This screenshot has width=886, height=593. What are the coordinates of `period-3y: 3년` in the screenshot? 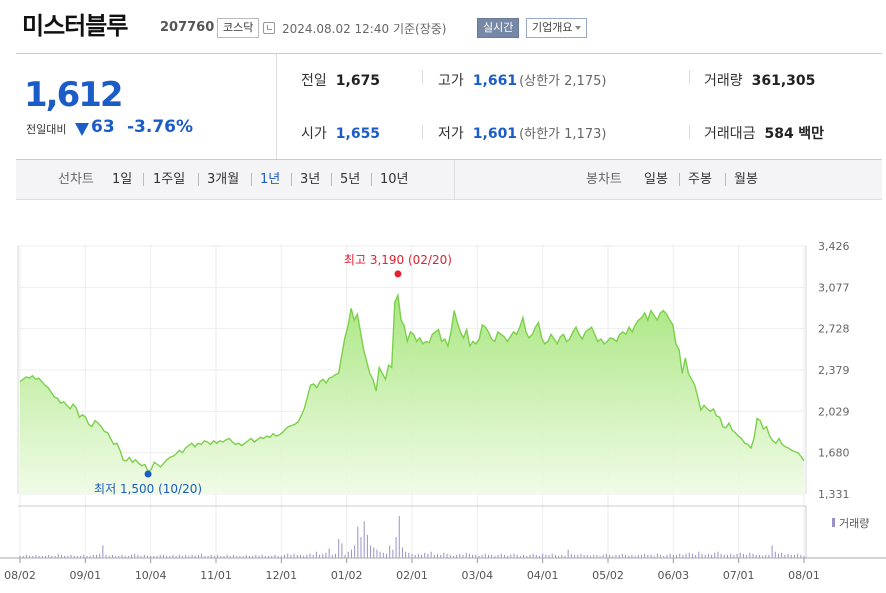 It's located at (310, 179).